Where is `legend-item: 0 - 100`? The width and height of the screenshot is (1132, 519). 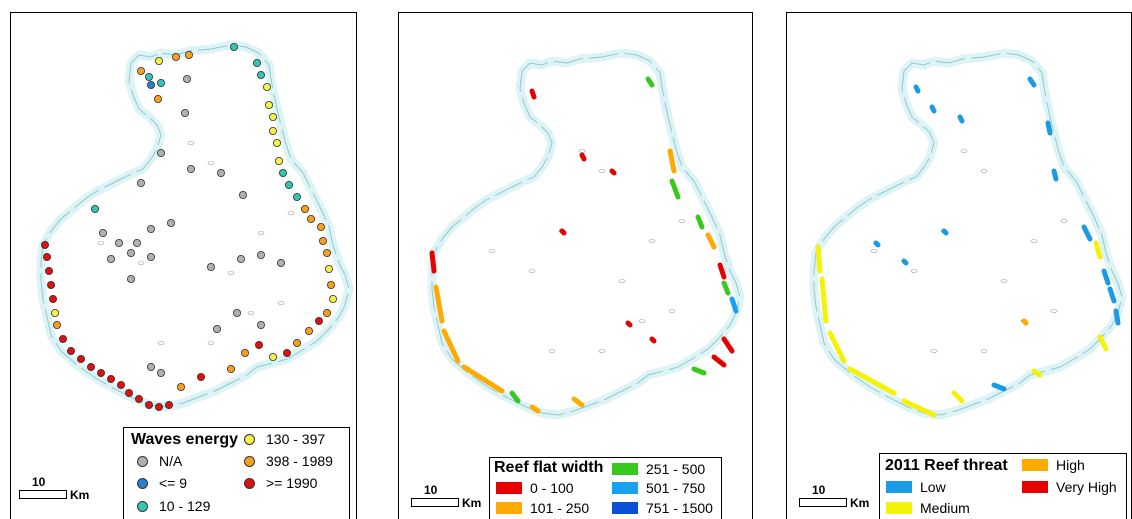
legend-item: 0 - 100 is located at coordinates (535, 488).